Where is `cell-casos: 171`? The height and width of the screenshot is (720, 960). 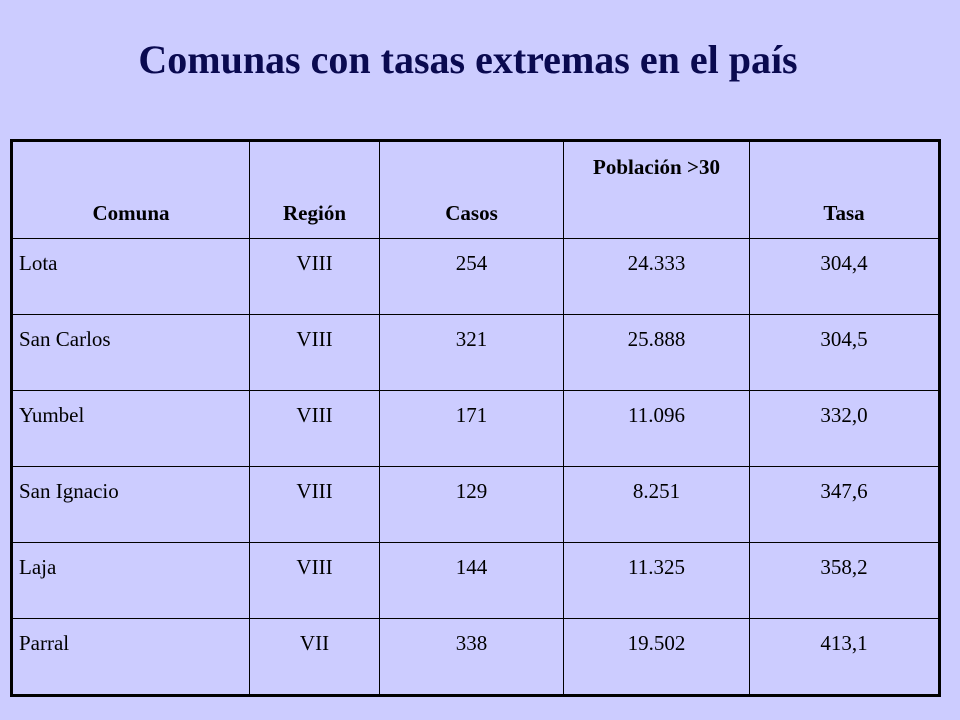 cell-casos: 171 is located at coordinates (471, 428).